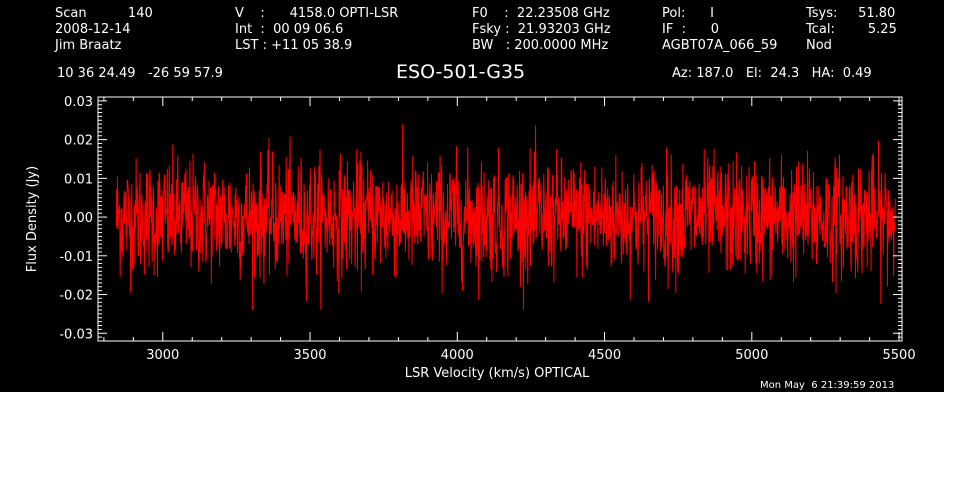 Image resolution: width=962 pixels, height=490 pixels. I want to click on y-tick-label: 0.03, so click(78, 102).